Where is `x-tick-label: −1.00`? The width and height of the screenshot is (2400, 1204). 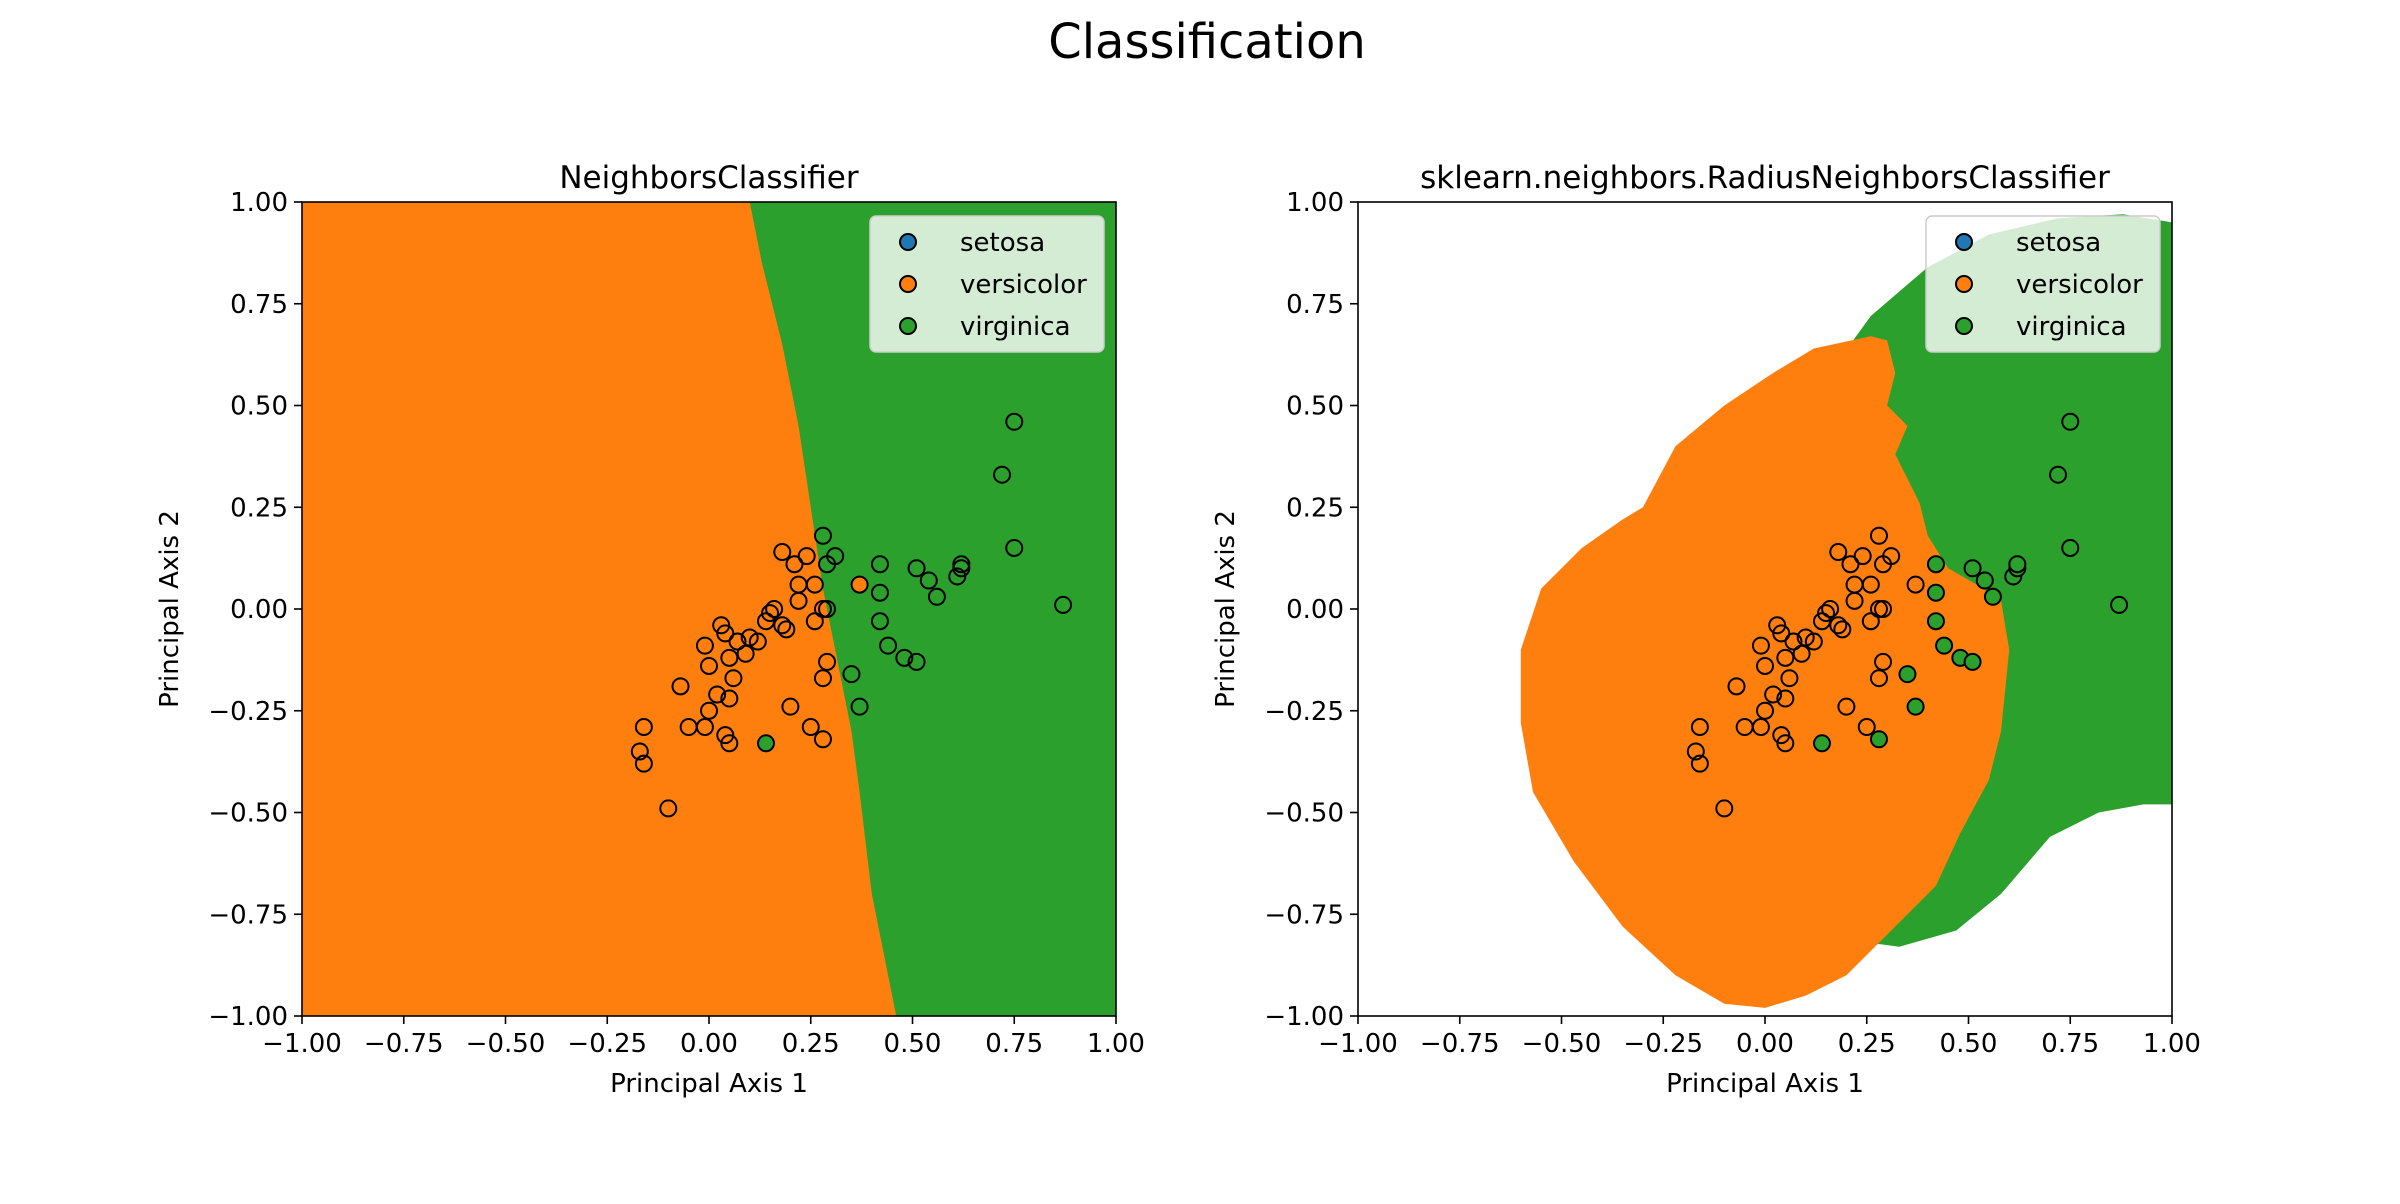
x-tick-label: −1.00 is located at coordinates (302, 1044).